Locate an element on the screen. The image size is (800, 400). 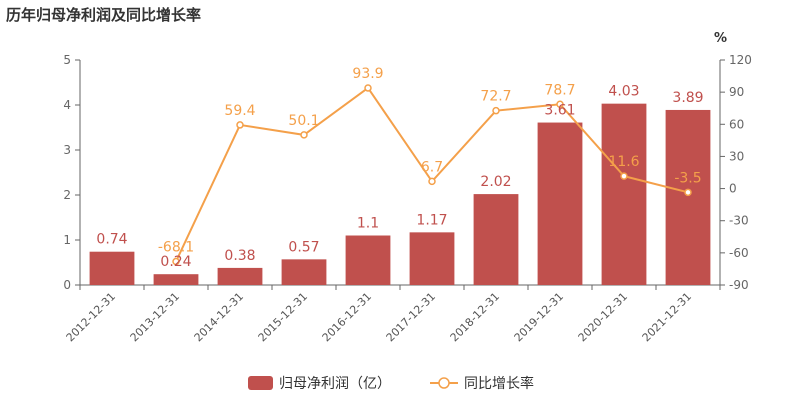
x-tick-label: 2015-12-31 is located at coordinates (283, 317).